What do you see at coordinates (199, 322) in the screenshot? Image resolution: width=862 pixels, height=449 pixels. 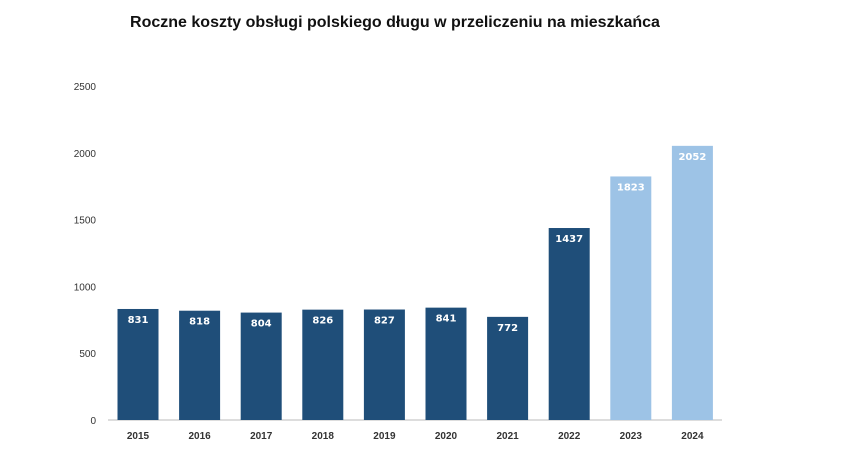 I see `data-label: 818` at bounding box center [199, 322].